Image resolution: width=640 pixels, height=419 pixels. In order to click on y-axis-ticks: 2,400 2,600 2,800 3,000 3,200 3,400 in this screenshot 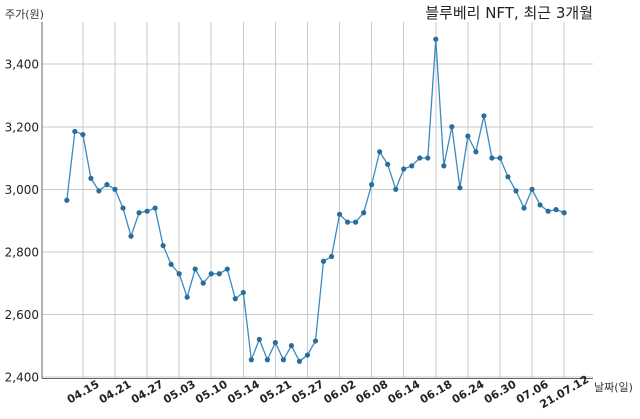, I will do `click(22, 221)`.